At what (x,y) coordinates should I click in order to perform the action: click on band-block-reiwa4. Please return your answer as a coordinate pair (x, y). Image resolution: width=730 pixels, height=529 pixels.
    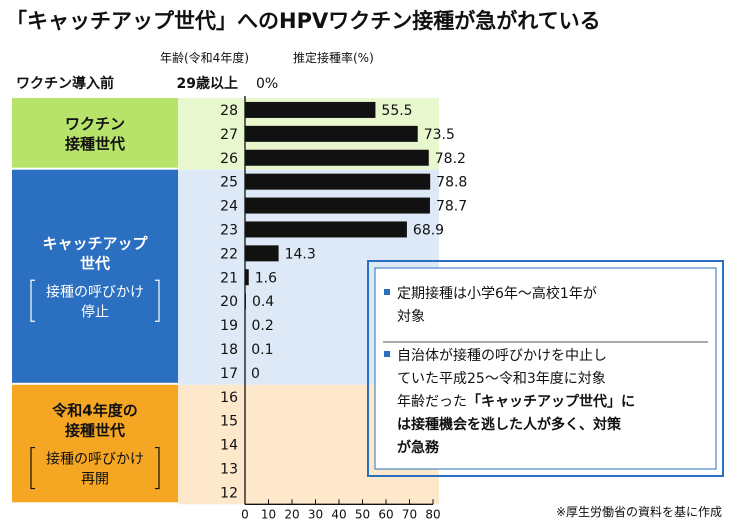
    Looking at the image, I should click on (95, 443).